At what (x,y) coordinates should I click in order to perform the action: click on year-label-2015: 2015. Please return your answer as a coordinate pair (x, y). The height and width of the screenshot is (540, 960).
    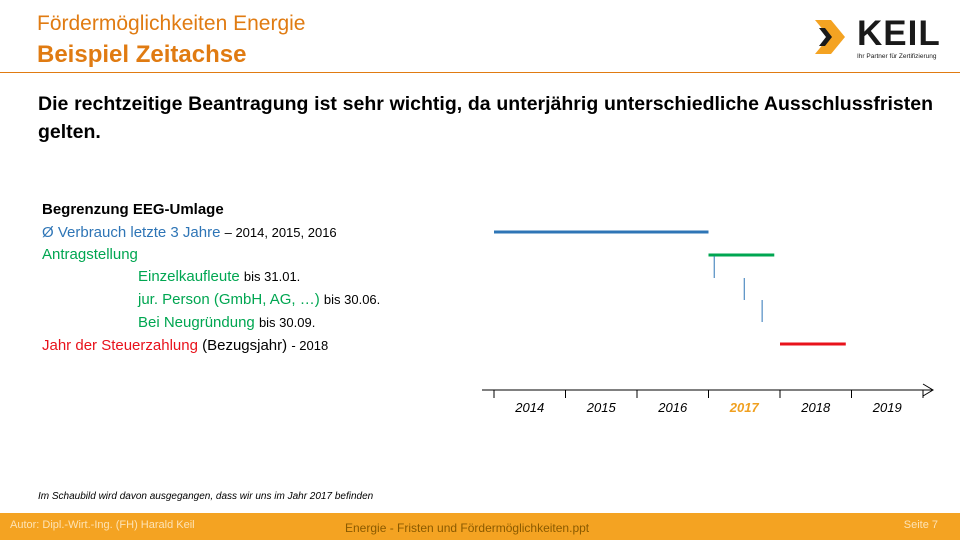
    Looking at the image, I should click on (601, 407).